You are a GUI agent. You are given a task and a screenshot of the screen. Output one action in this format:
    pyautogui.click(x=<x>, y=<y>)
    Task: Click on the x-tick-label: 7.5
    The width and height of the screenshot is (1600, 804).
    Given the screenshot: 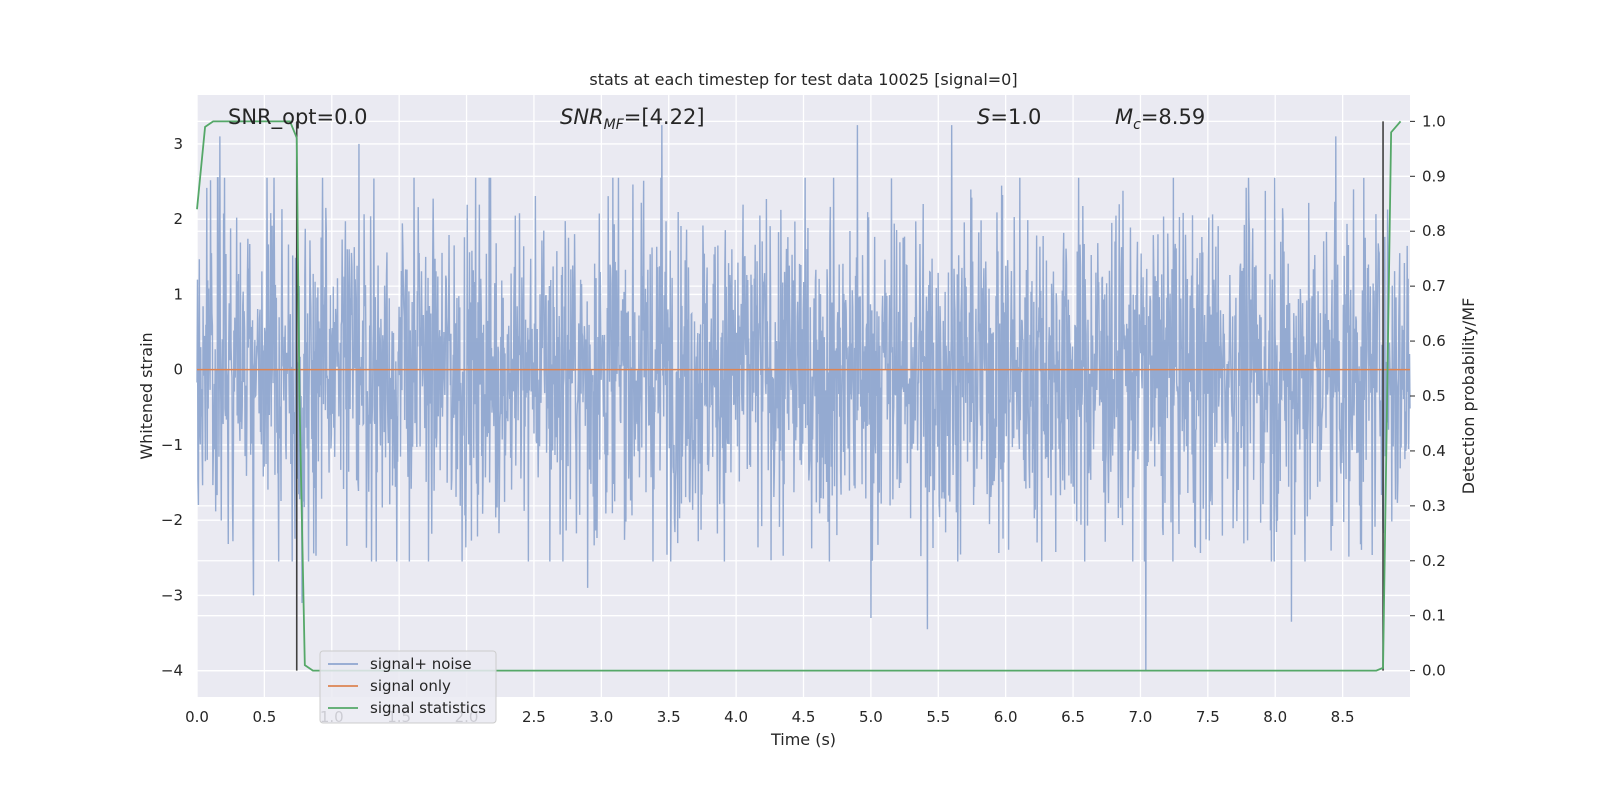 What is the action you would take?
    pyautogui.click(x=1208, y=717)
    